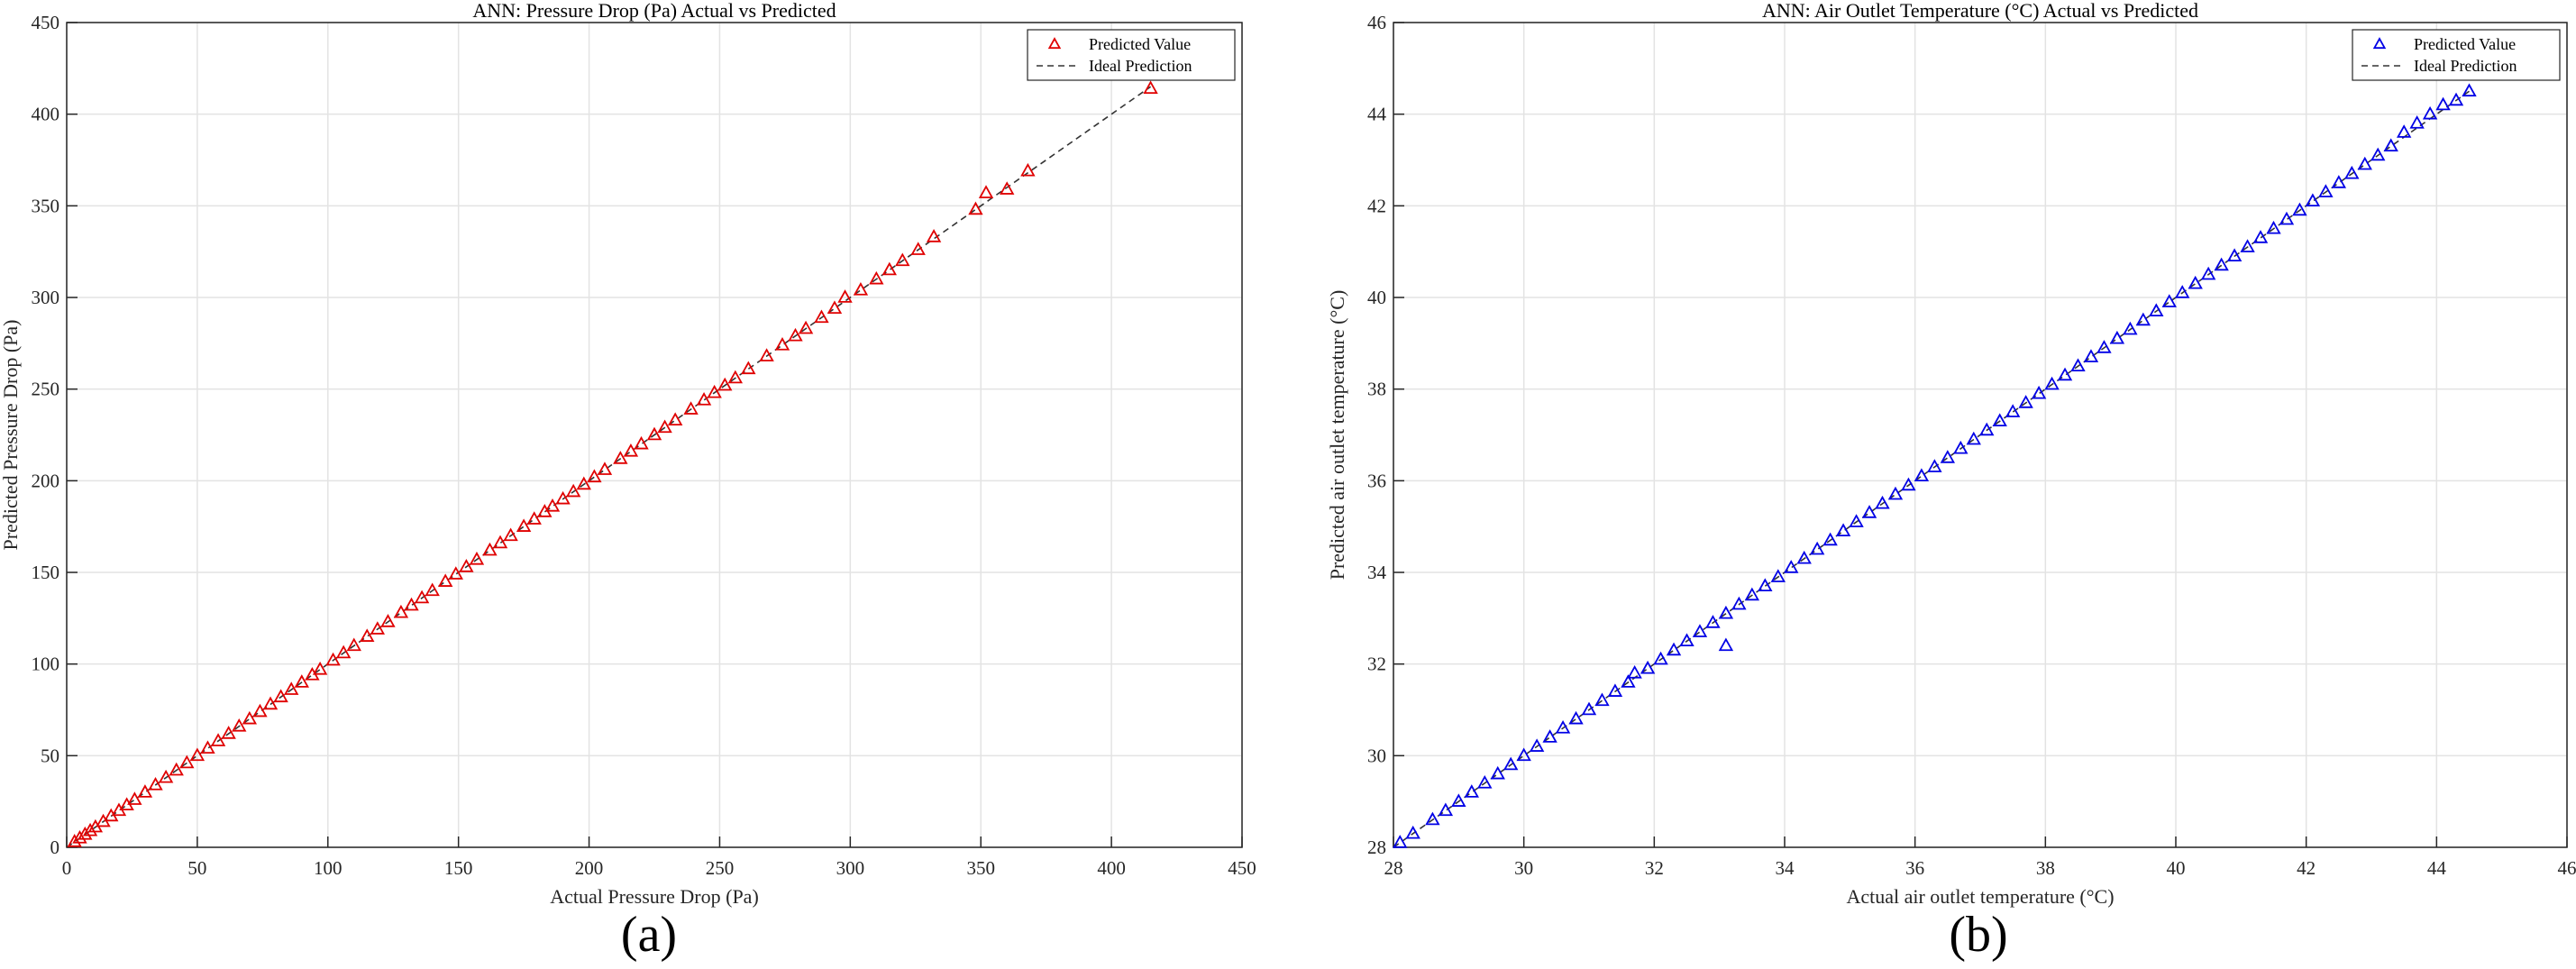 The image size is (2576, 969). What do you see at coordinates (1376, 756) in the screenshot?
I see `y-tick-label: 30` at bounding box center [1376, 756].